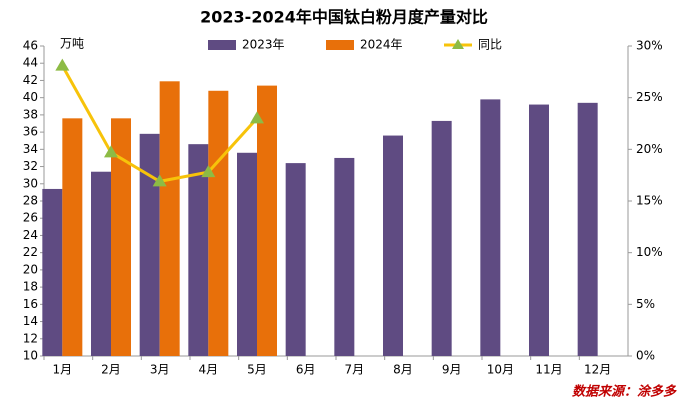 This screenshot has width=688, height=410. What do you see at coordinates (30, 80) in the screenshot?
I see `y-tick-label: 42` at bounding box center [30, 80].